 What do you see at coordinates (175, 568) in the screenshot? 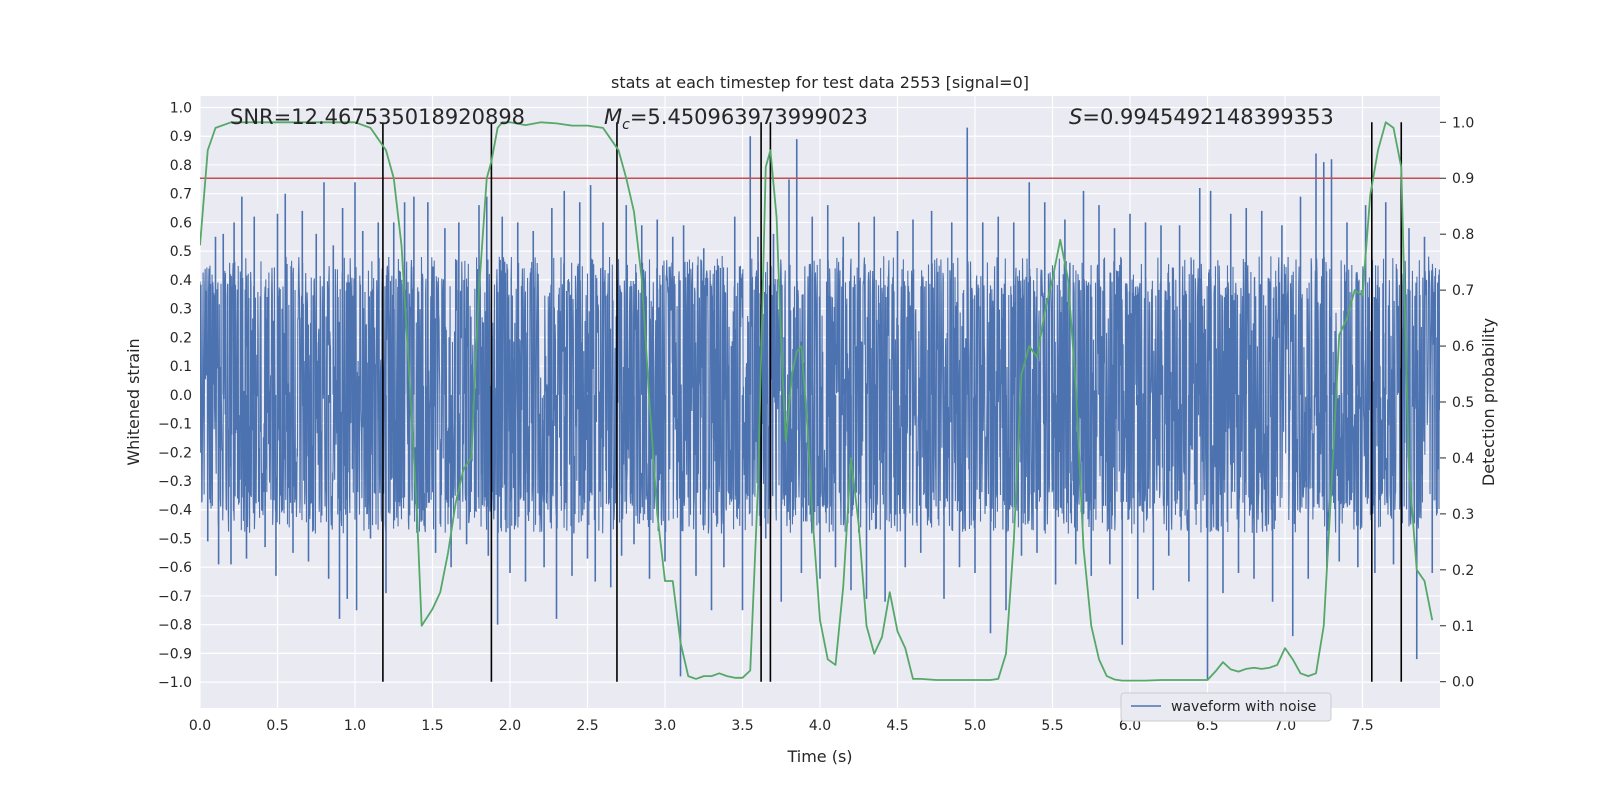
I see `y-tick-label: −0.6` at bounding box center [175, 568].